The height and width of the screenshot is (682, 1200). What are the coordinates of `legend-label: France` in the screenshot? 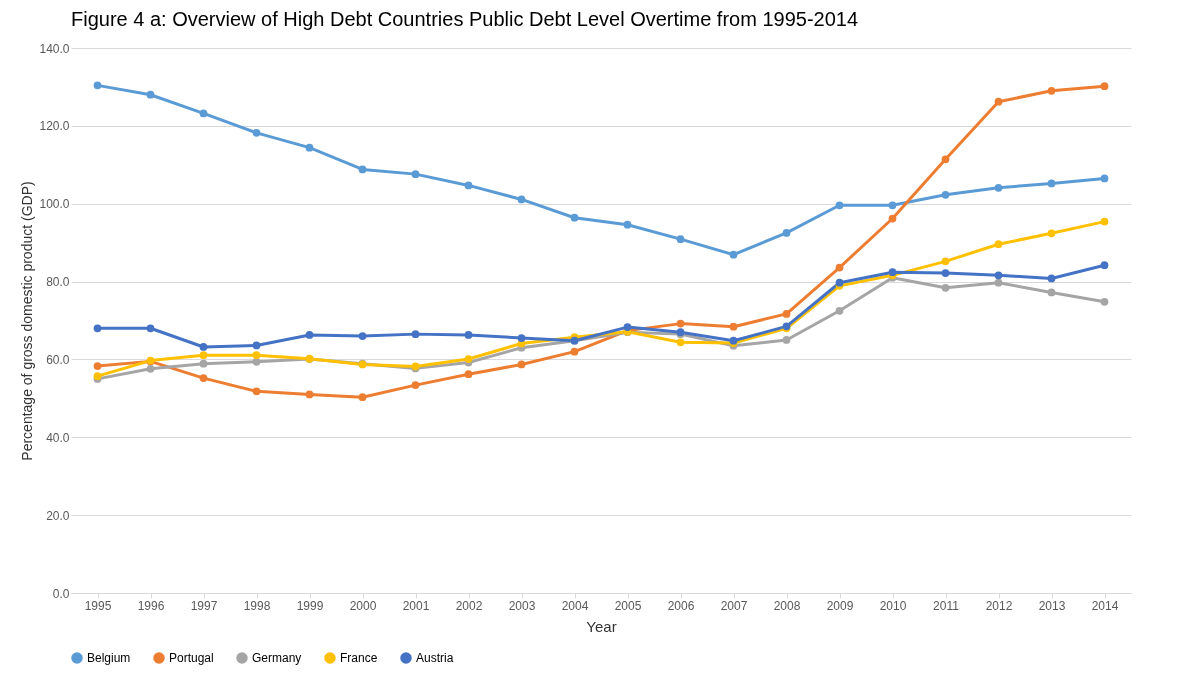 It's located at (359, 658).